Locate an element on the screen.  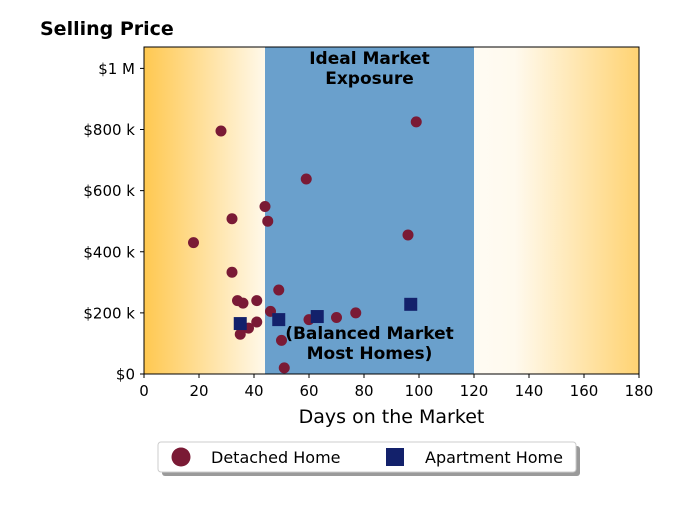
legend-apartment-label: Apartment Home is located at coordinates (494, 457).